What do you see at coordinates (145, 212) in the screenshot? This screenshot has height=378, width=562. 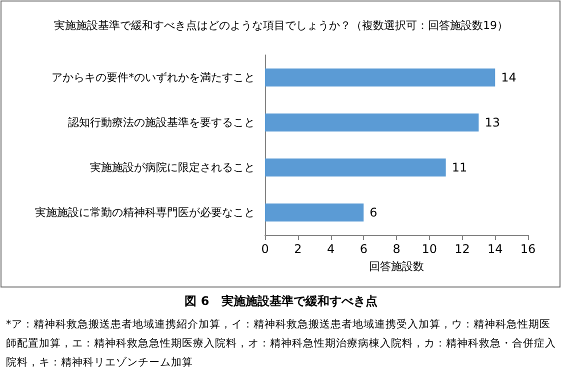 I see `y-tick-label: 実施施設に常勤の精神科専門医が必要なこと` at bounding box center [145, 212].